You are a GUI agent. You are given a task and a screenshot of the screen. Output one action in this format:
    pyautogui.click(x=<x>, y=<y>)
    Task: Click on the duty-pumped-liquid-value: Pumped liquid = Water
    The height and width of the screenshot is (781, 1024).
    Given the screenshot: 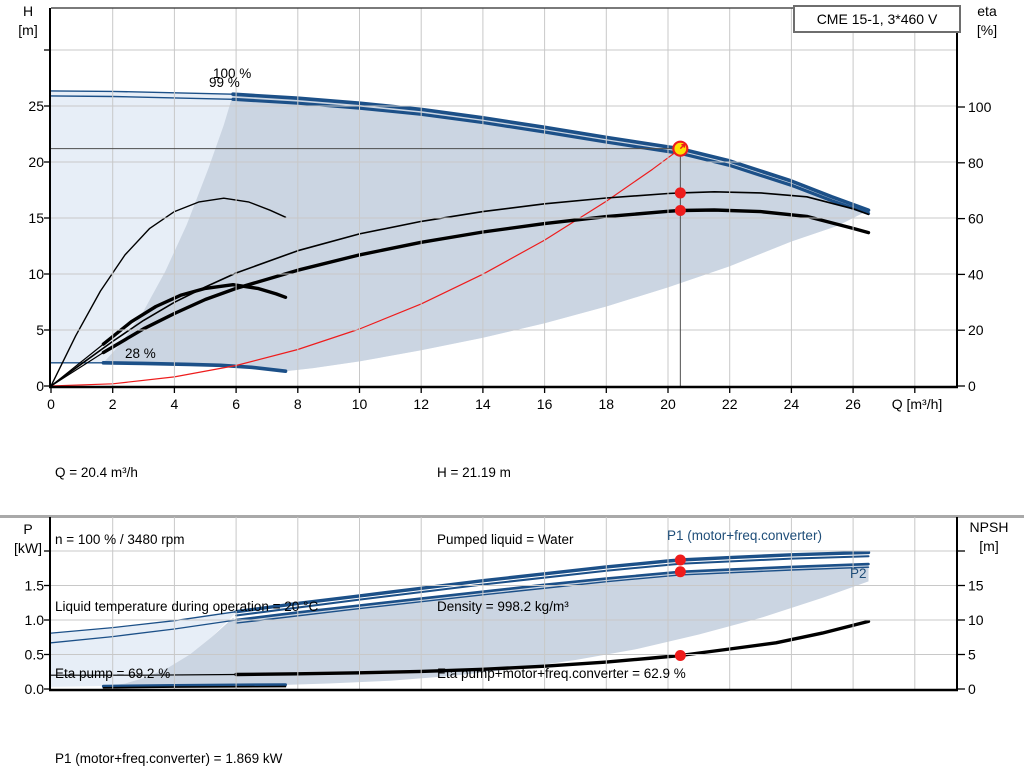 What is the action you would take?
    pyautogui.click(x=505, y=540)
    